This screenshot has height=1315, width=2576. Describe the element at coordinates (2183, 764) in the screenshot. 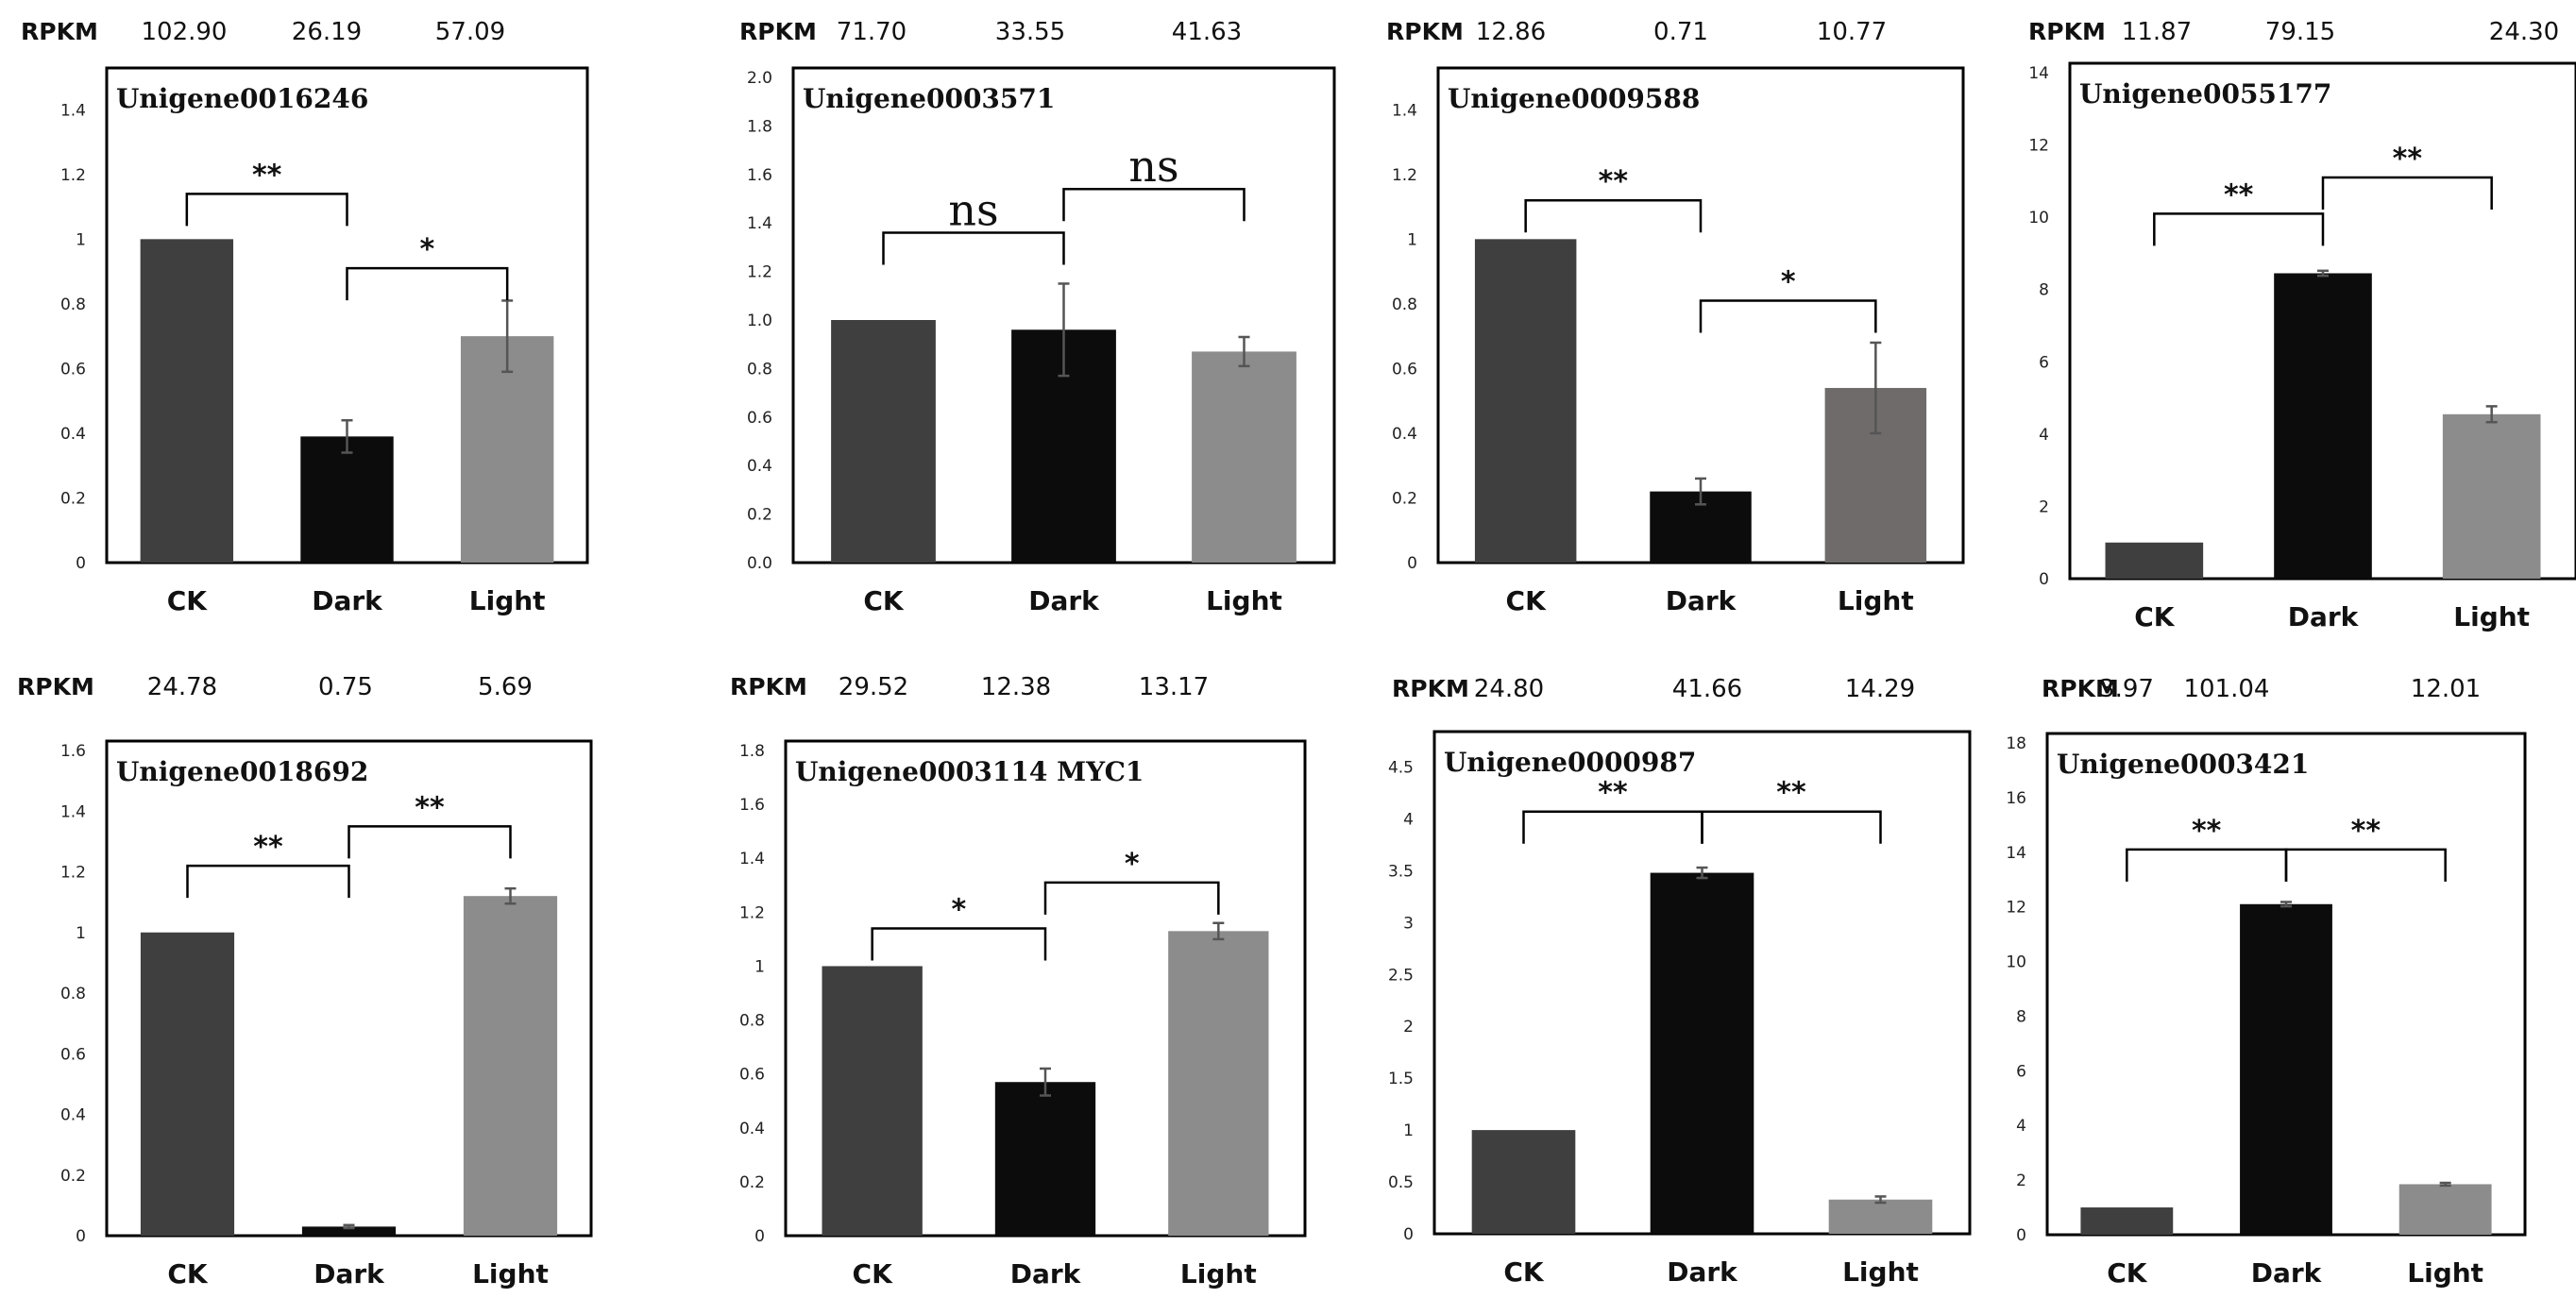

I see `gene-title: Unigene0003421` at that location.